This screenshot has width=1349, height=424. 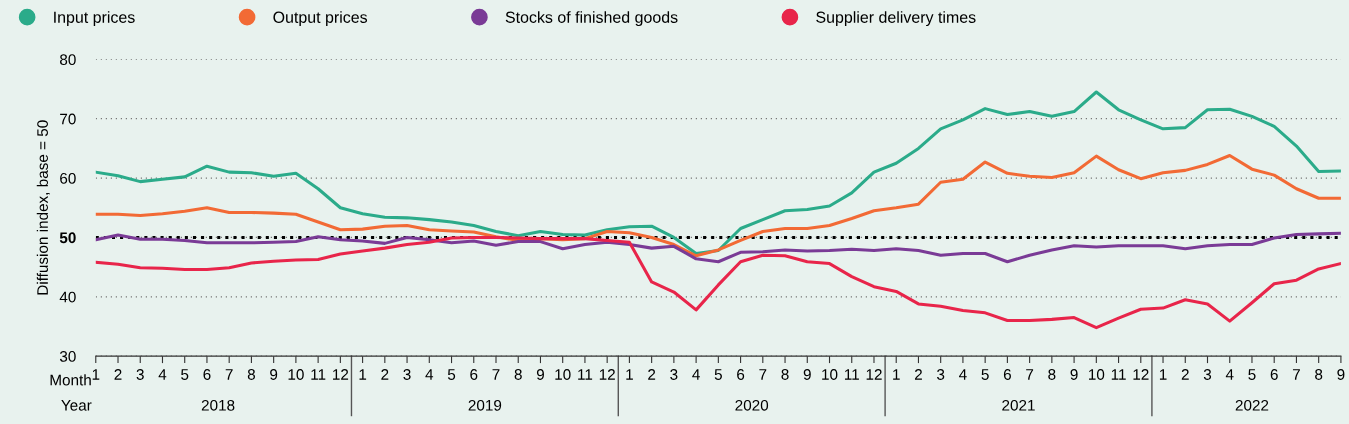 What do you see at coordinates (68, 119) in the screenshot?
I see `y-tick-label: 70` at bounding box center [68, 119].